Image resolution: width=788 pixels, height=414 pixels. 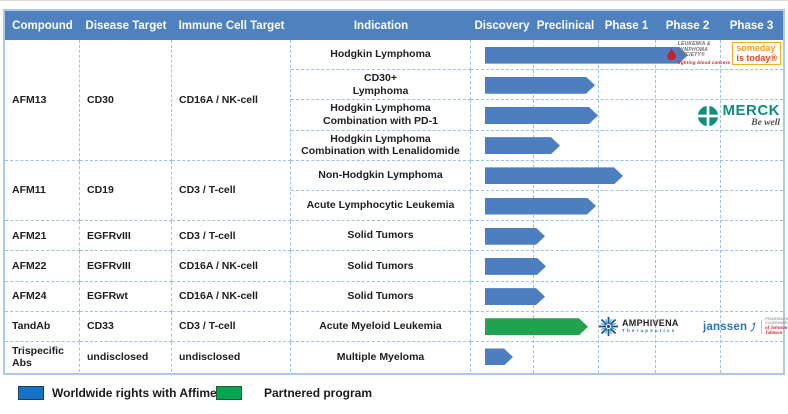 What do you see at coordinates (31, 393) in the screenshot?
I see `legend-swatch-blue` at bounding box center [31, 393].